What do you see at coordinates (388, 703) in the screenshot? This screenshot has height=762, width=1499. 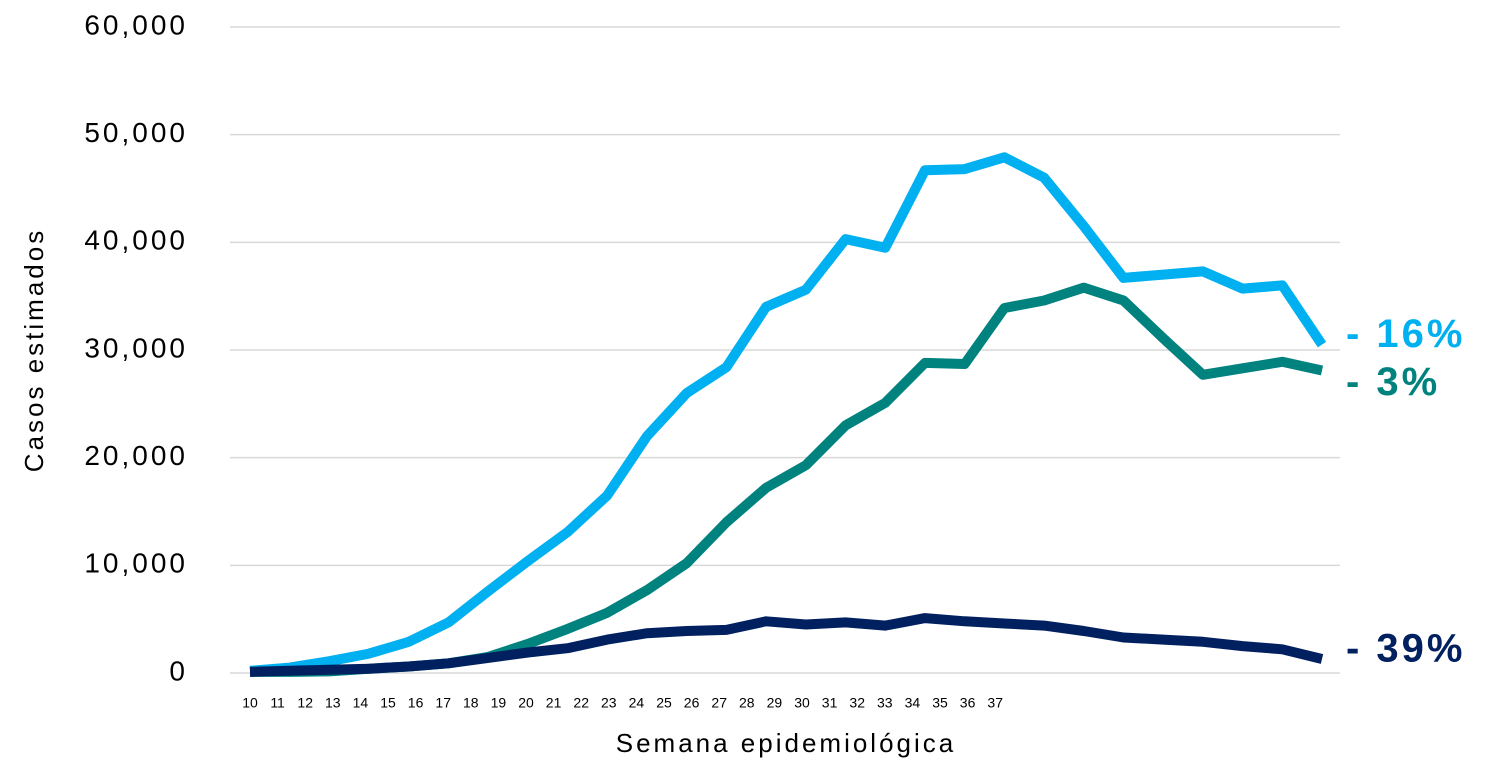 I see `x-tick-label: 15` at bounding box center [388, 703].